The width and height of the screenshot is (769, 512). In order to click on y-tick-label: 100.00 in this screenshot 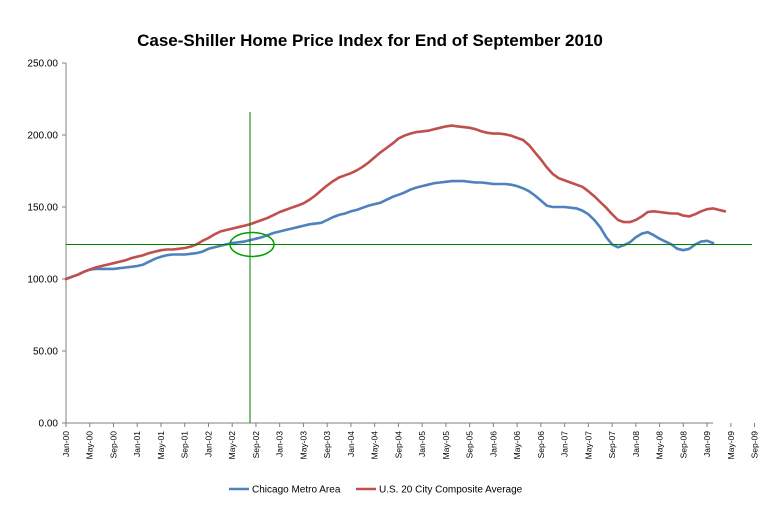, I will do `click(42, 280)`.